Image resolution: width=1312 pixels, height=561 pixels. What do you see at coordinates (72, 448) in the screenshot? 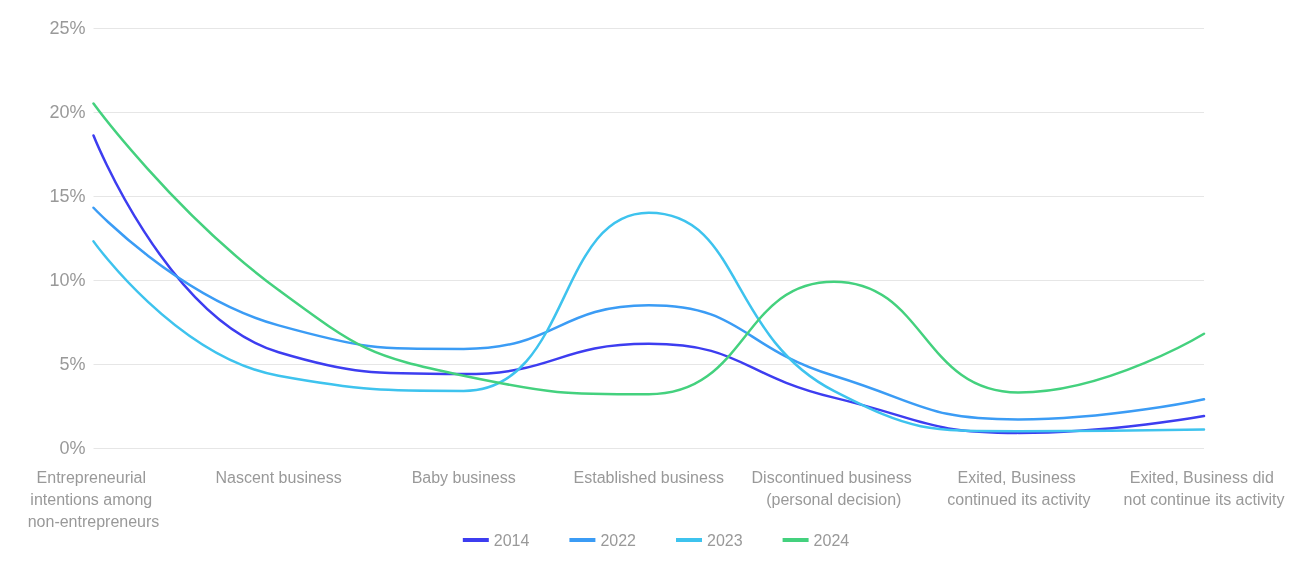
I see `y-tick-label: 0%` at bounding box center [72, 448].